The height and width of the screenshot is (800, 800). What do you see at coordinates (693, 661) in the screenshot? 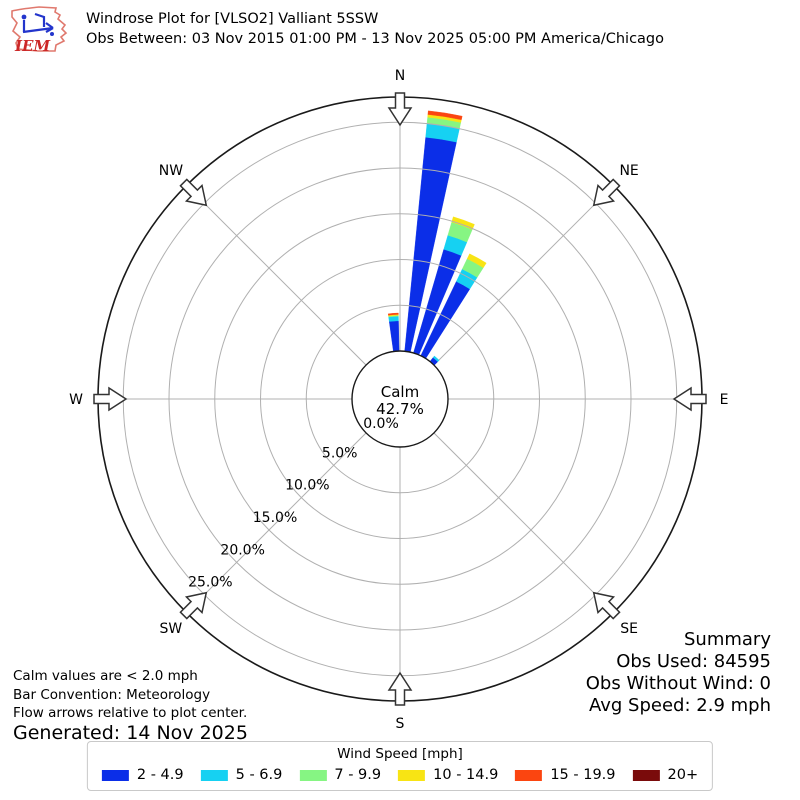
I see `summary-obs-used: Obs Used: 84595` at bounding box center [693, 661].